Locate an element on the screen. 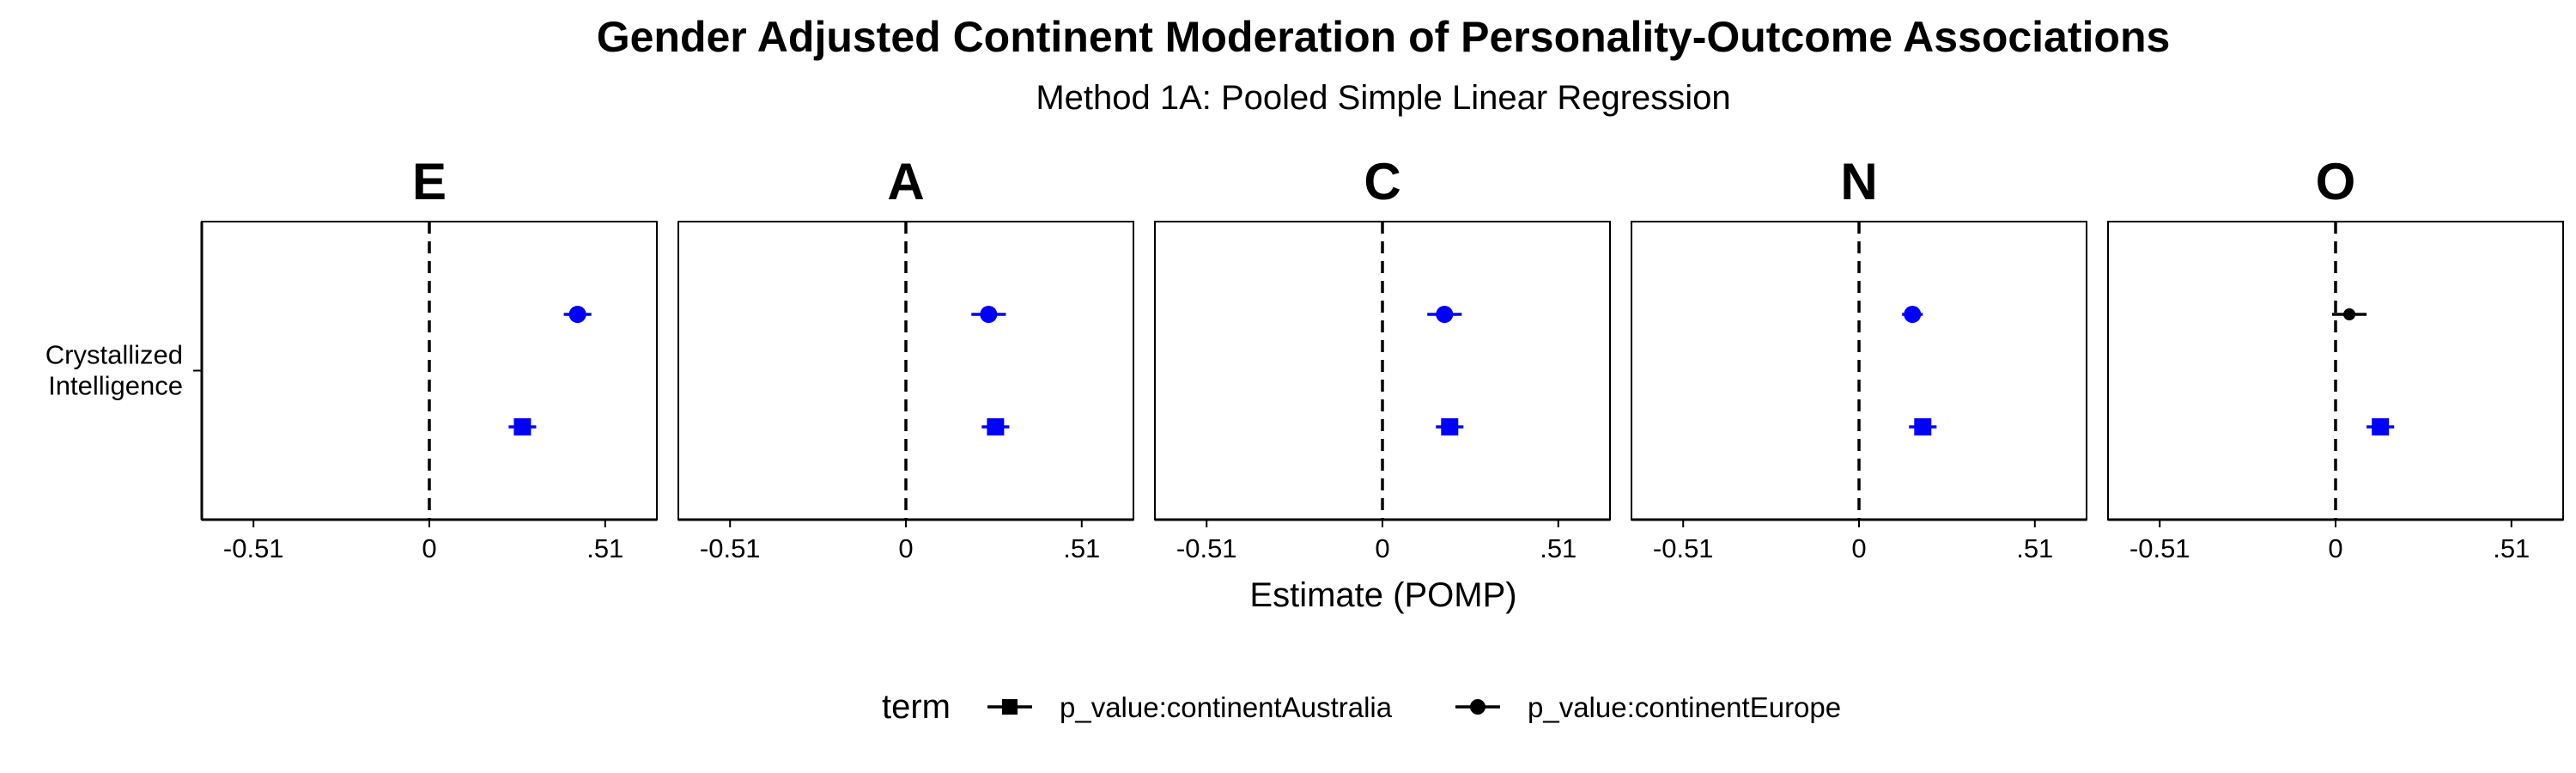 The height and width of the screenshot is (773, 2576). legend-key-square is located at coordinates (1010, 707).